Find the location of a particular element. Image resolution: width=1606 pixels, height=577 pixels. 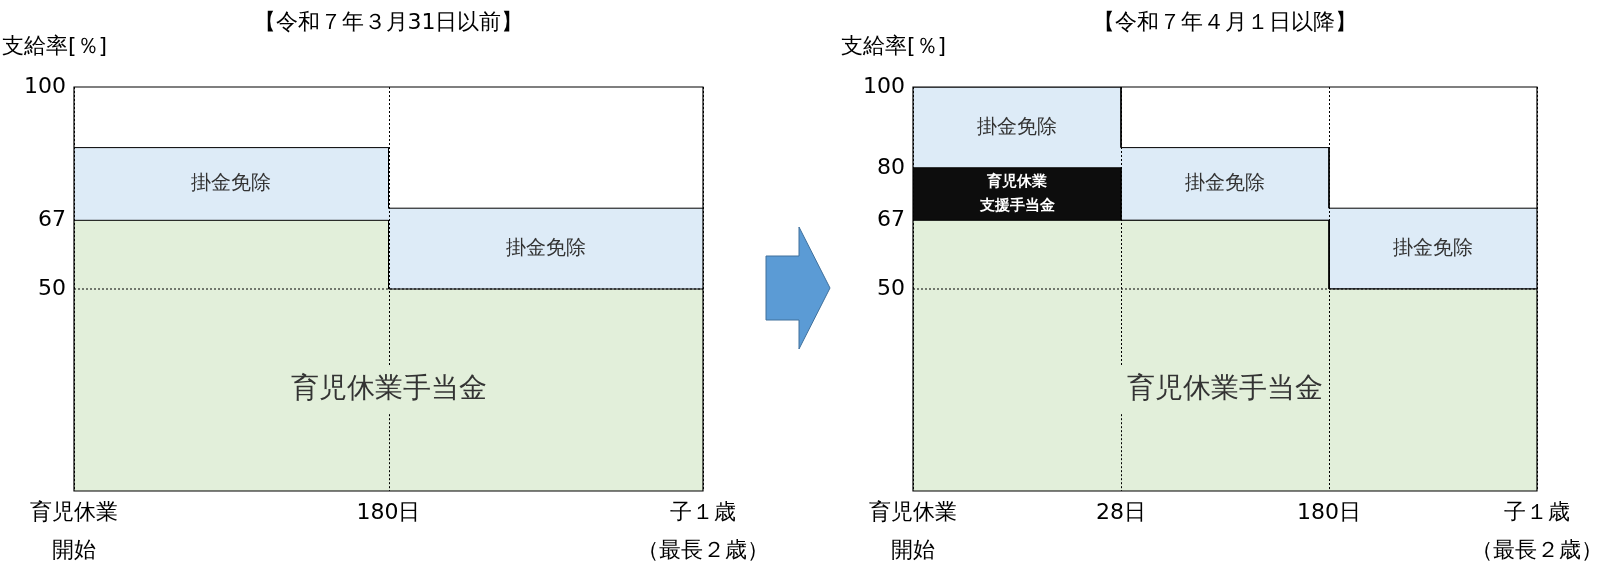

y-tick-label: 80 is located at coordinates (891, 166).